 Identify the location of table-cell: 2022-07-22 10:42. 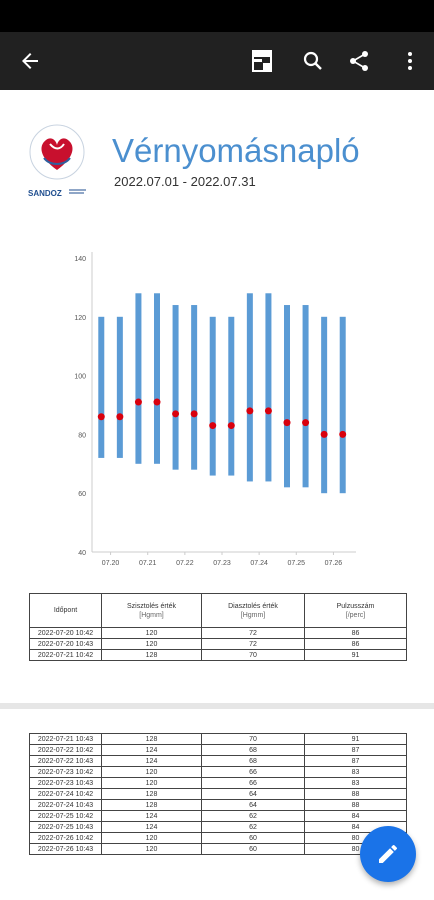
(65, 750).